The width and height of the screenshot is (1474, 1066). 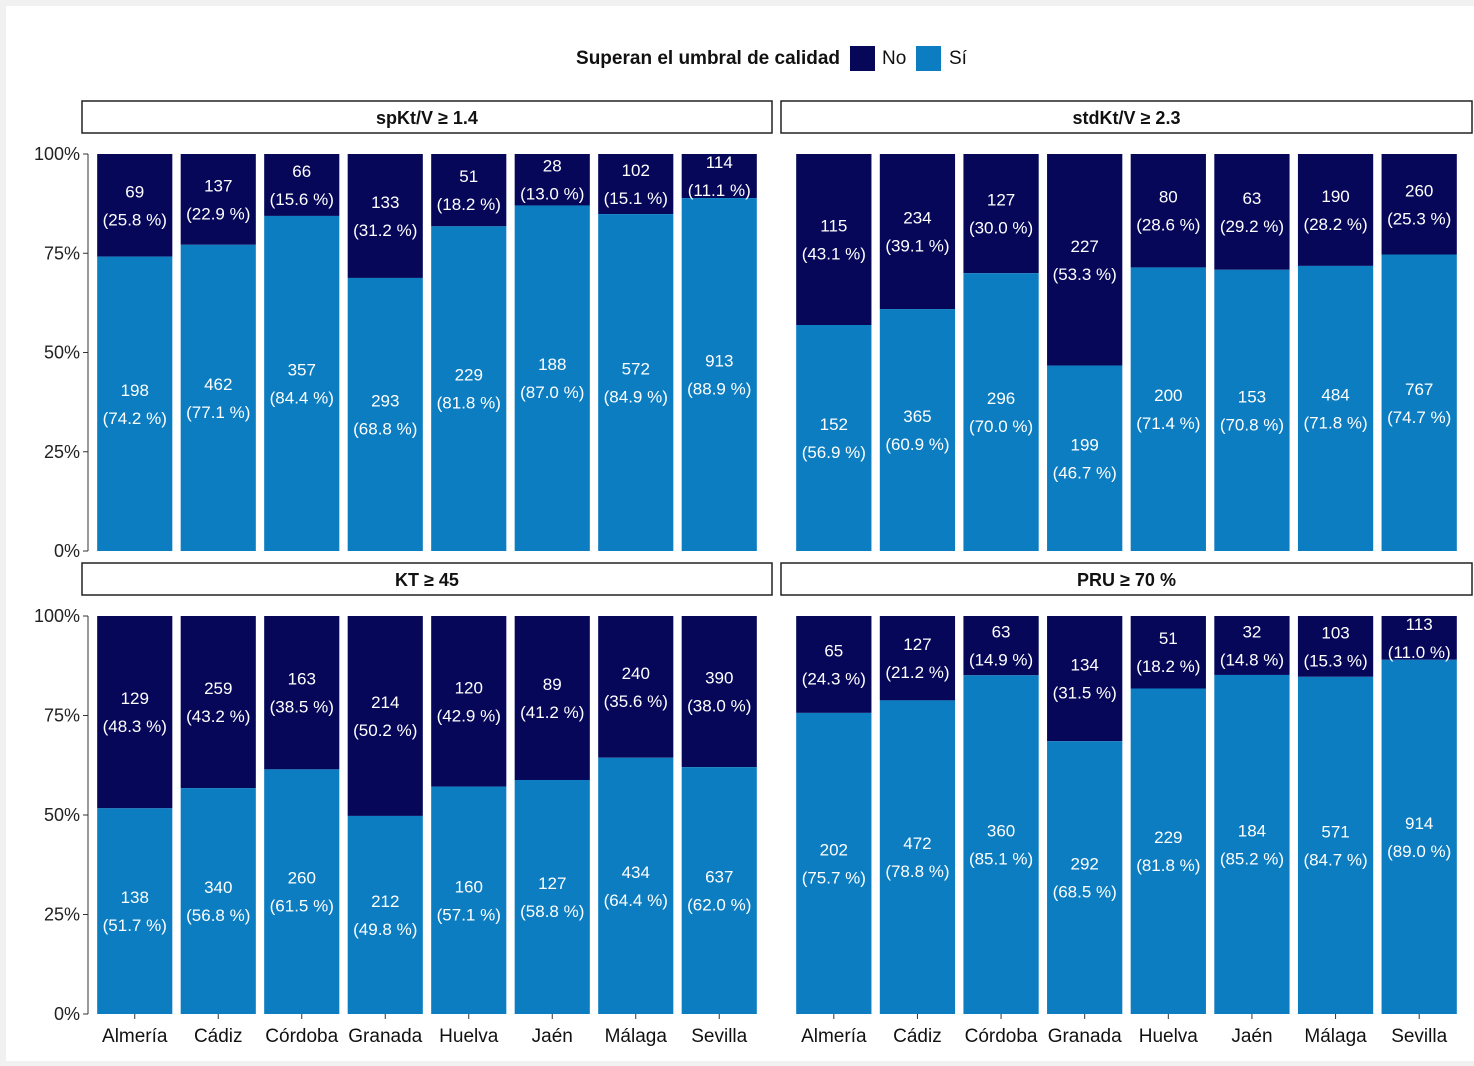 I want to click on data-label-si-count: 138, so click(x=135, y=897).